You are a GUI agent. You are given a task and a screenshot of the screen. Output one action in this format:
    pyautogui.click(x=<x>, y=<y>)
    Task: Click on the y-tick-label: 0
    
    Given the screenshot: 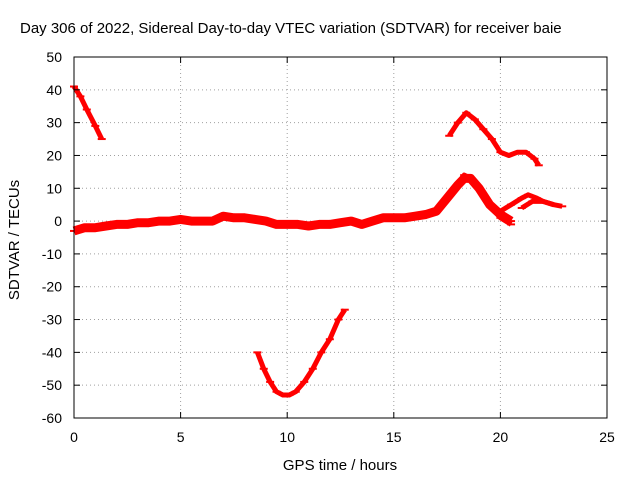 What is the action you would take?
    pyautogui.click(x=58, y=221)
    